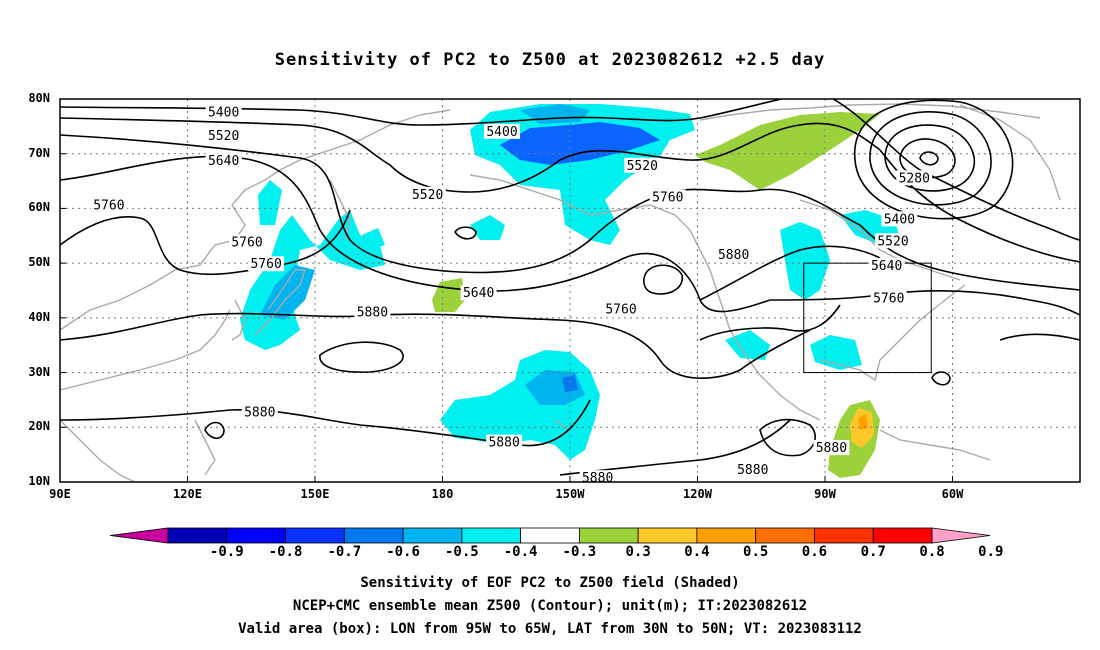 The height and width of the screenshot is (650, 1100). What do you see at coordinates (403, 552) in the screenshot?
I see `colorbar-label: -0.6` at bounding box center [403, 552].